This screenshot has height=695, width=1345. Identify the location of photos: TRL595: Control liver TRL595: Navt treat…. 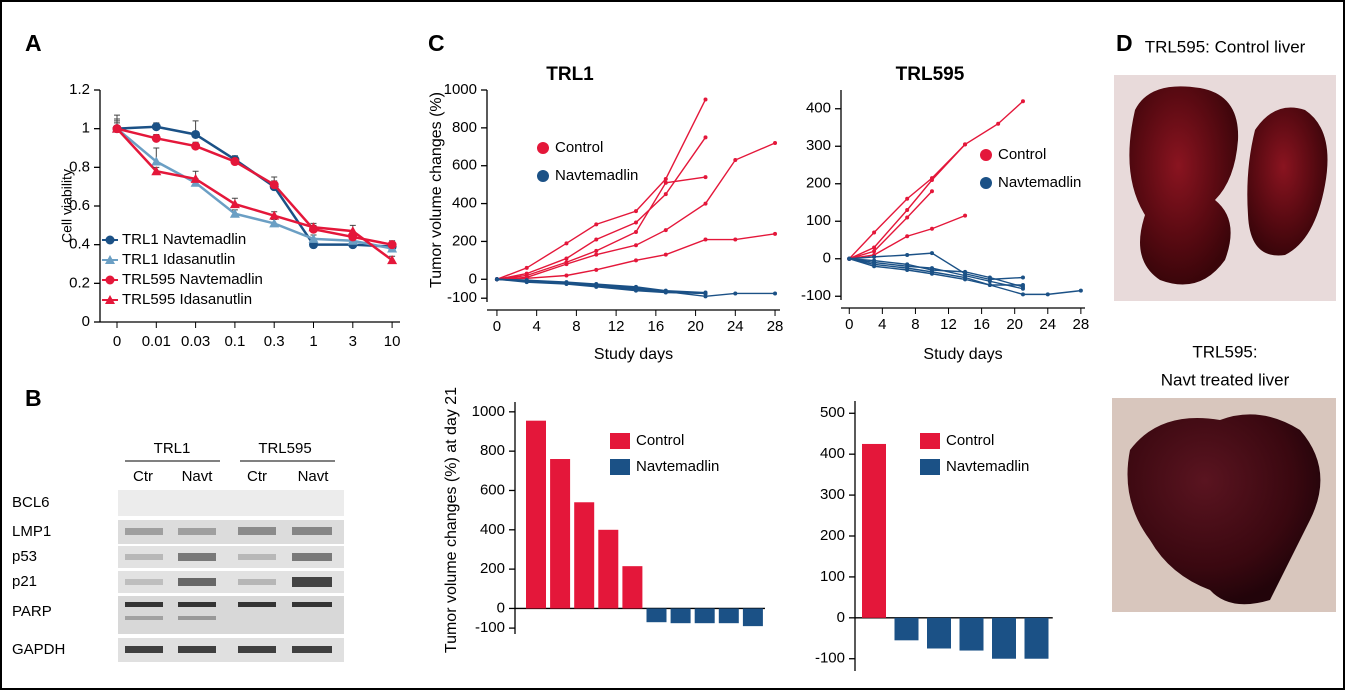
(1224, 324).